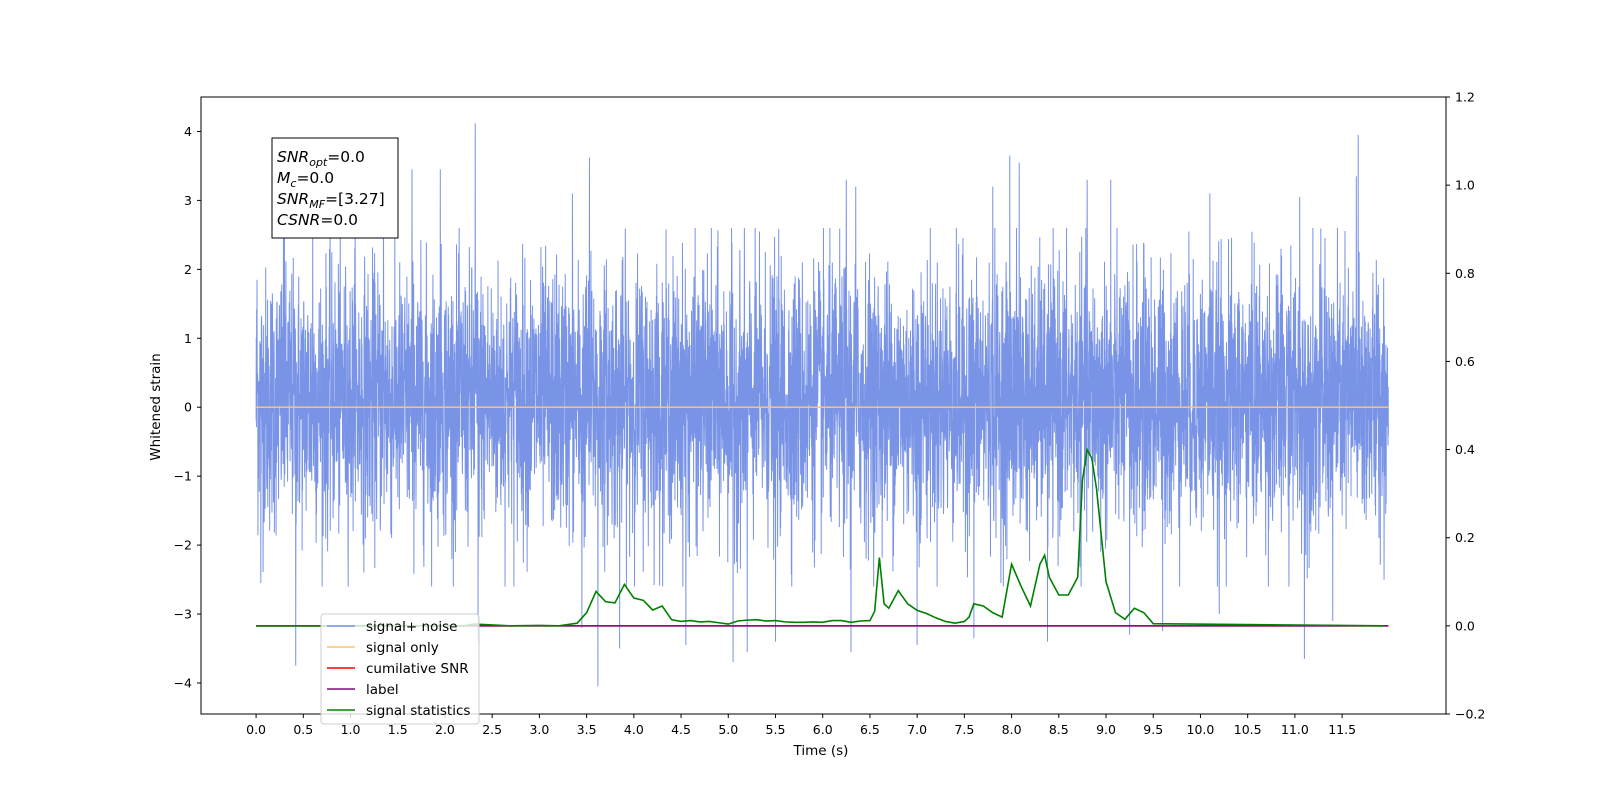 This screenshot has width=1600, height=800. I want to click on y-tick-label: −1, so click(183, 476).